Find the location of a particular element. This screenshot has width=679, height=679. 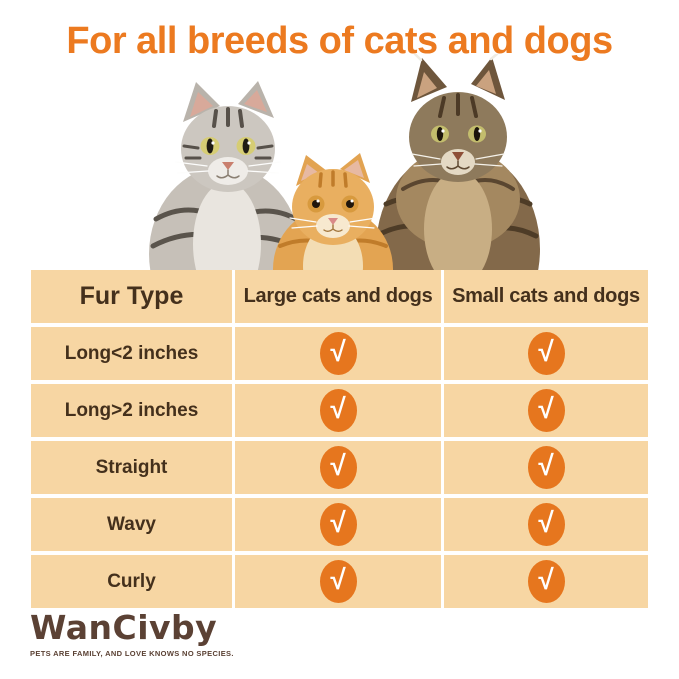

row-label-curly: Curly is located at coordinates (131, 581).